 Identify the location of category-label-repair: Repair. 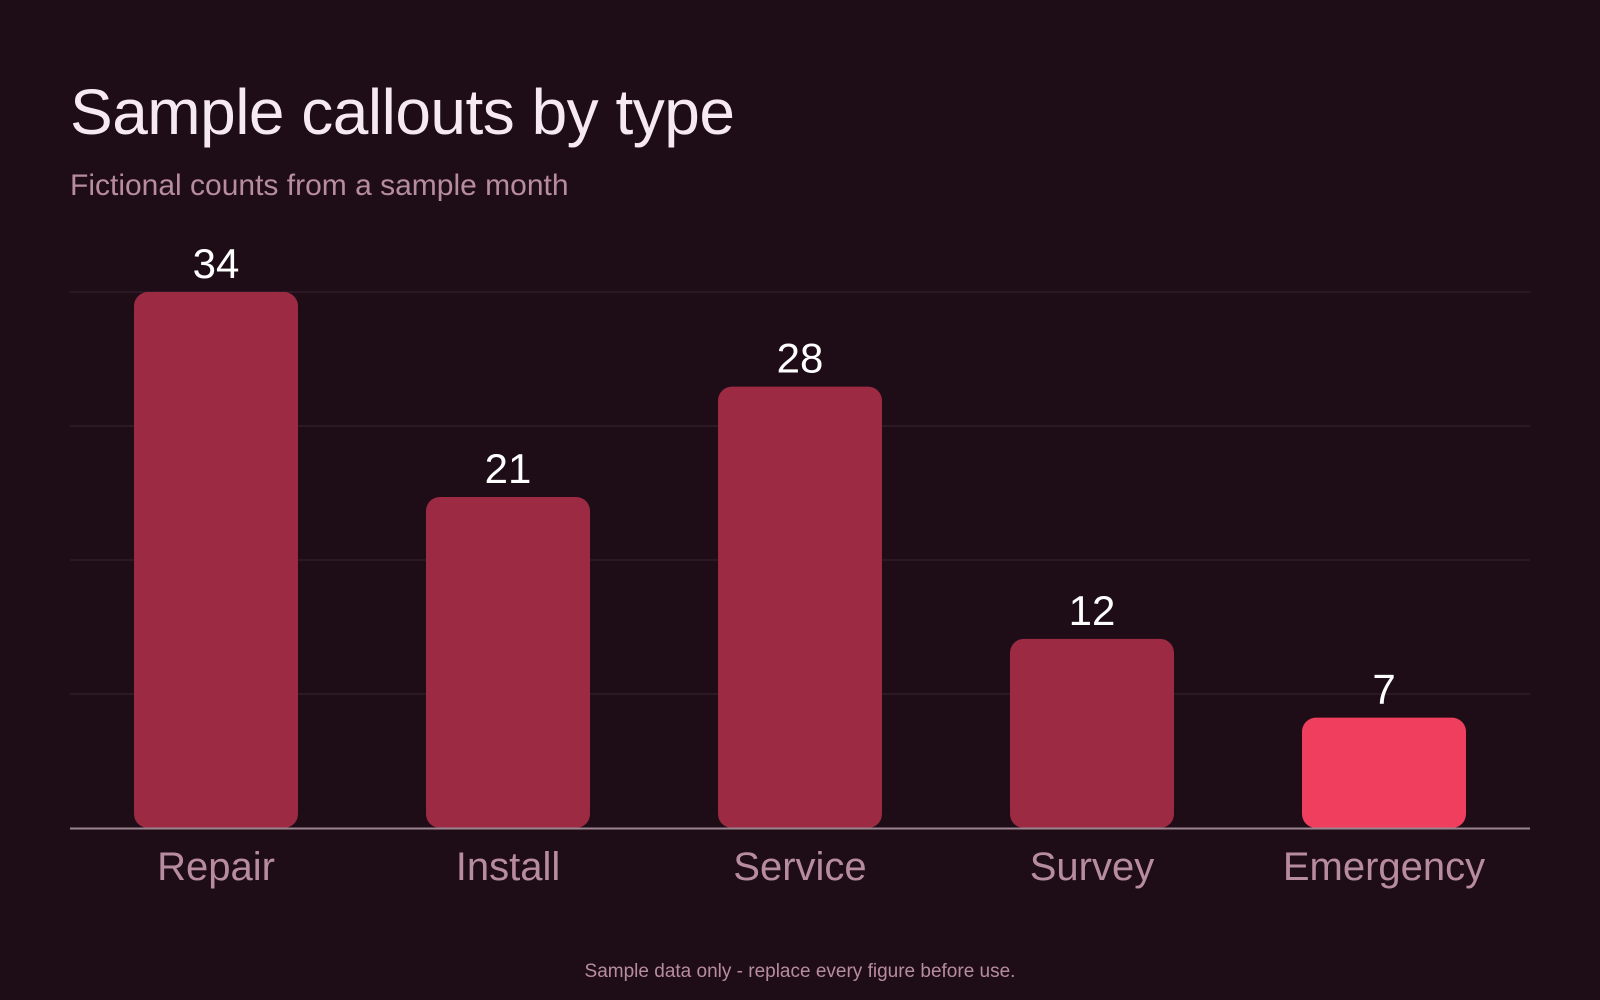
(216, 867).